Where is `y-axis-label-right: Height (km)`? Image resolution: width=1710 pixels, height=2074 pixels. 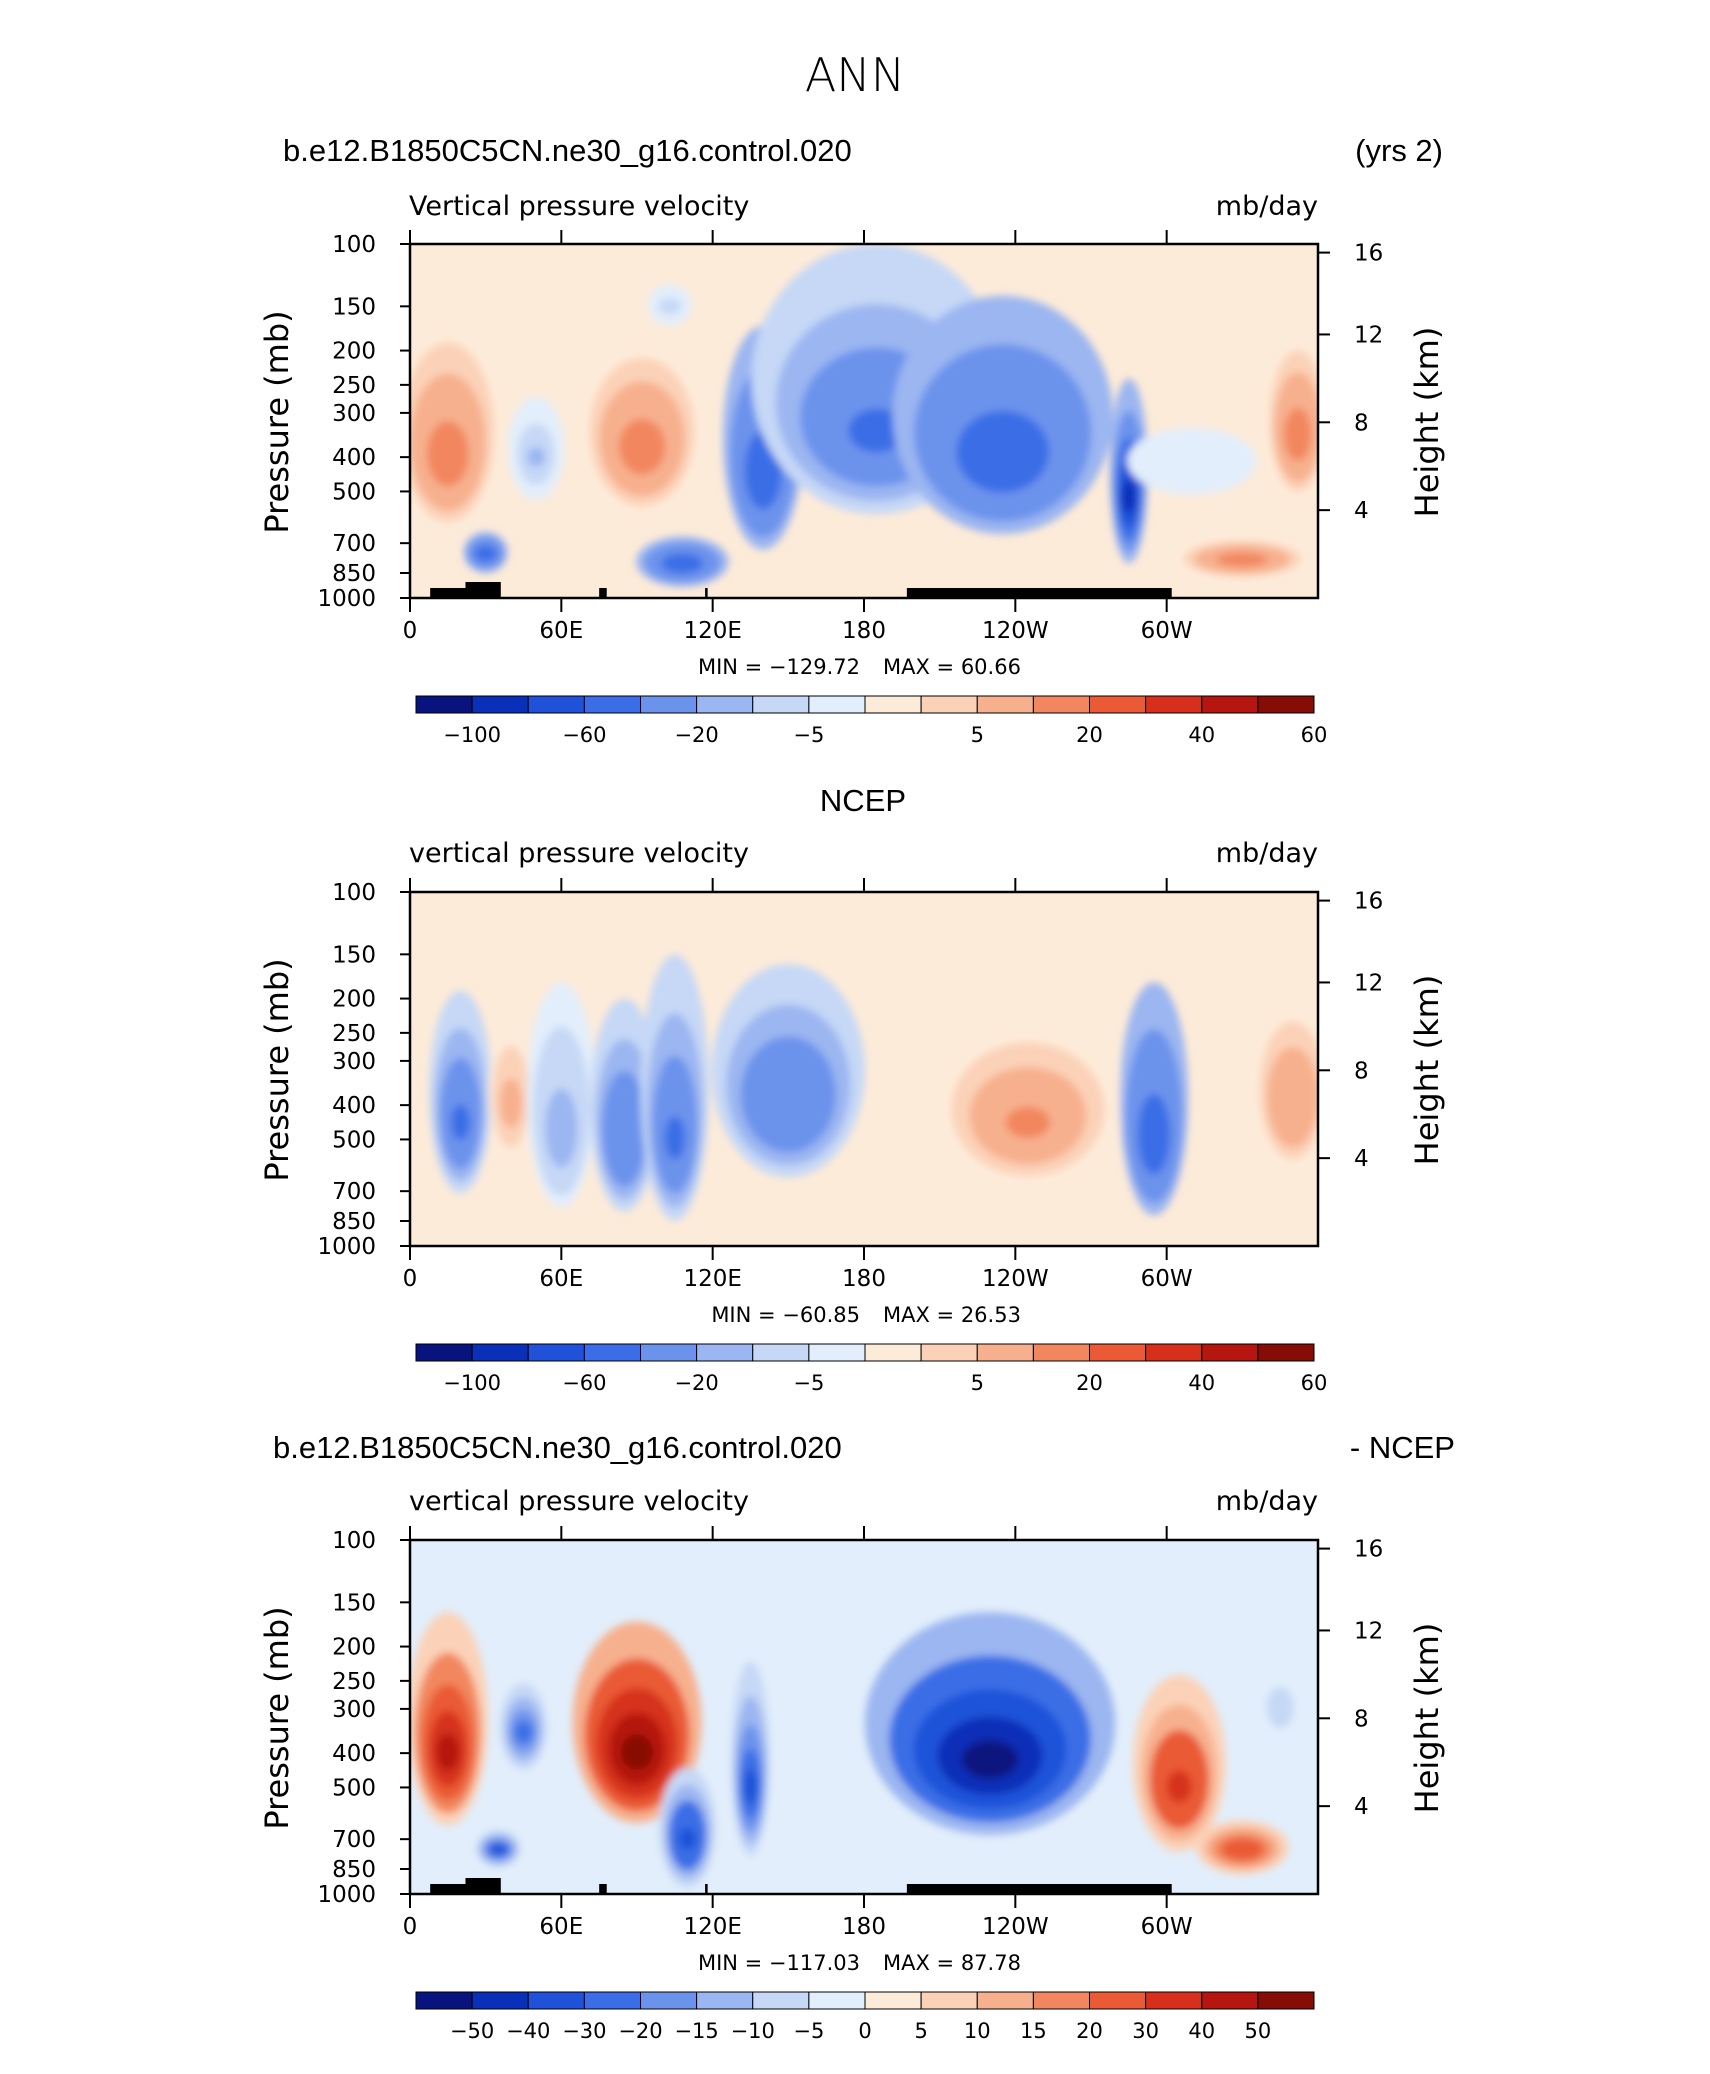 y-axis-label-right: Height (km) is located at coordinates (1427, 1070).